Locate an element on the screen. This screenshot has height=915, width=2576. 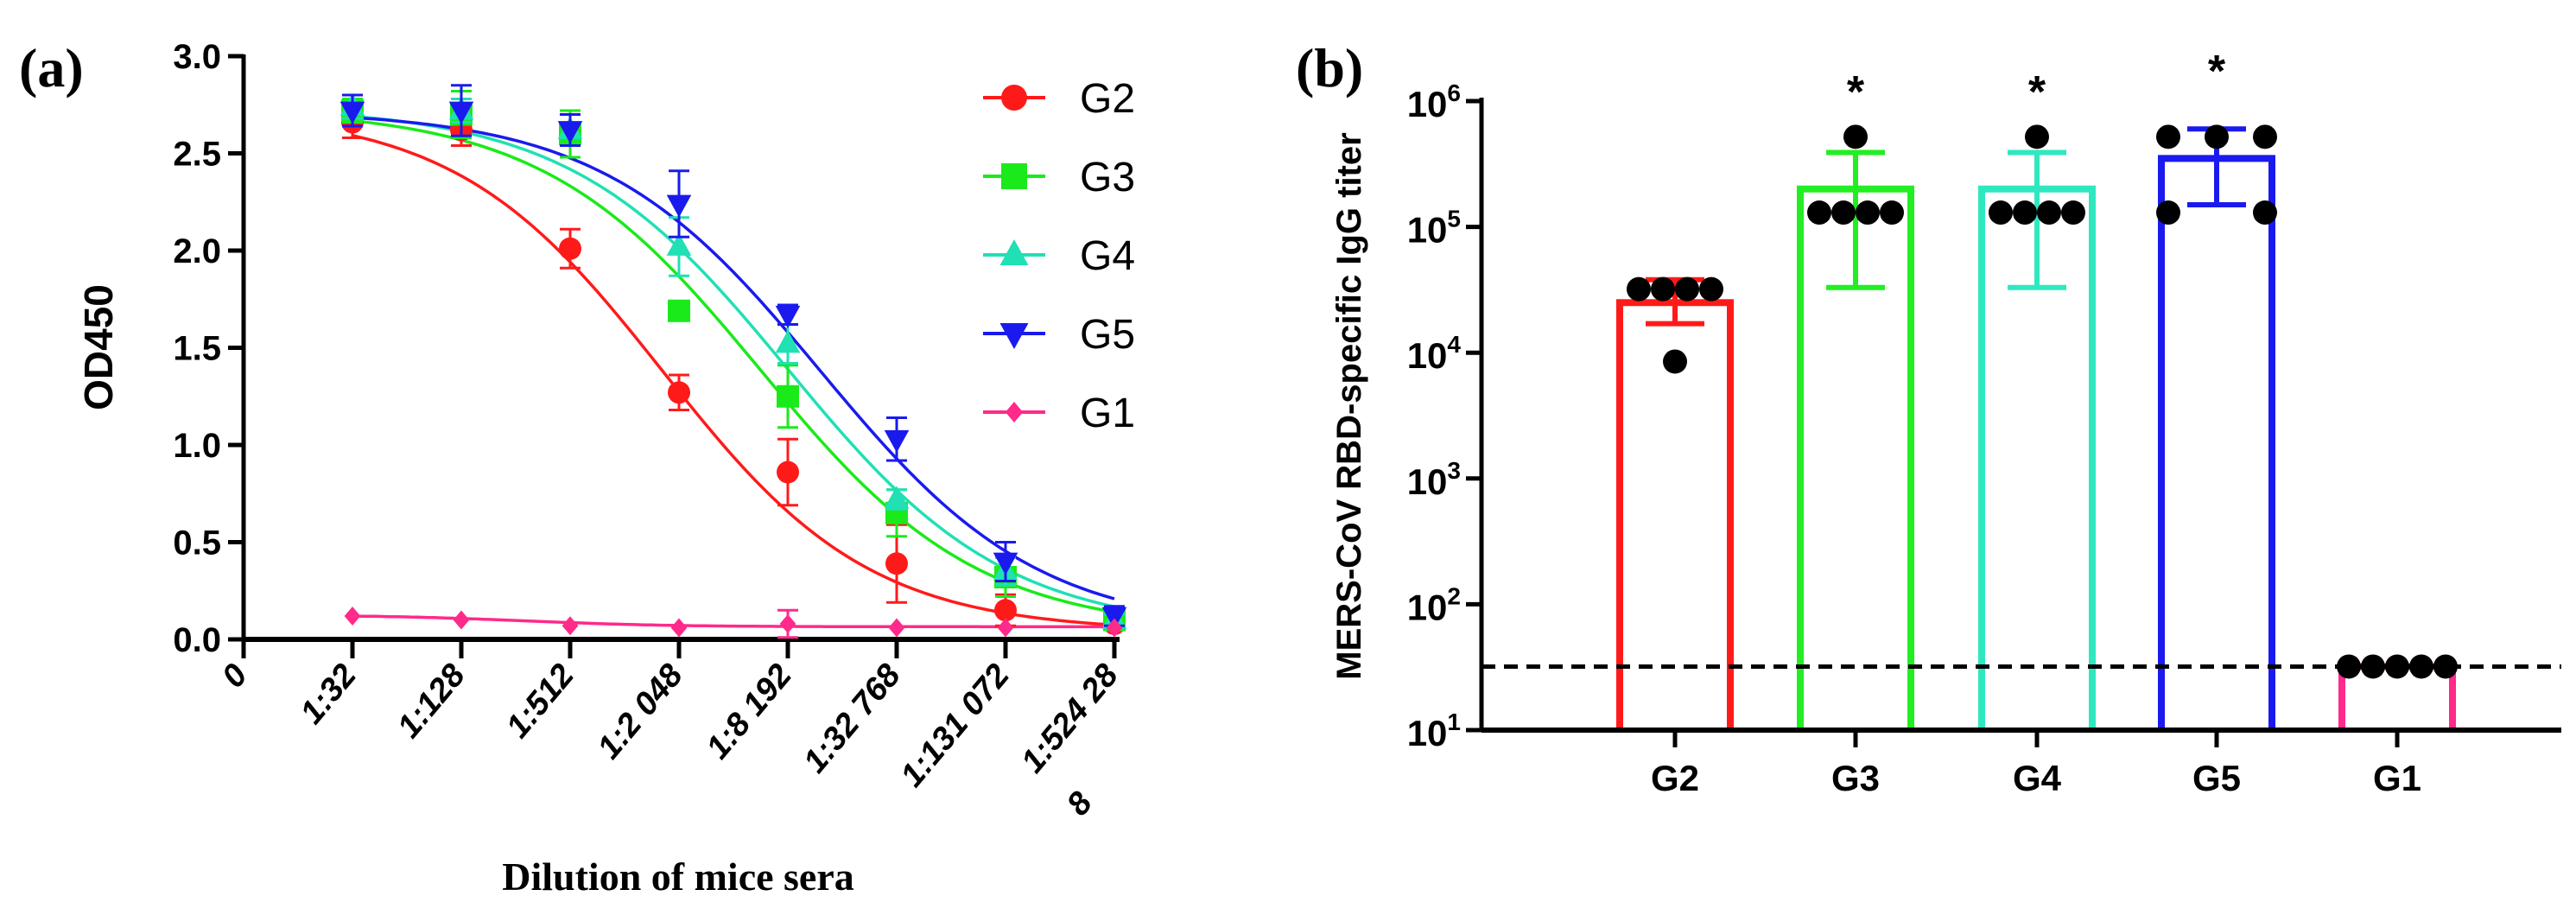
panel-a-x-axis-title: Dilution of mice sera is located at coordinates (678, 877).